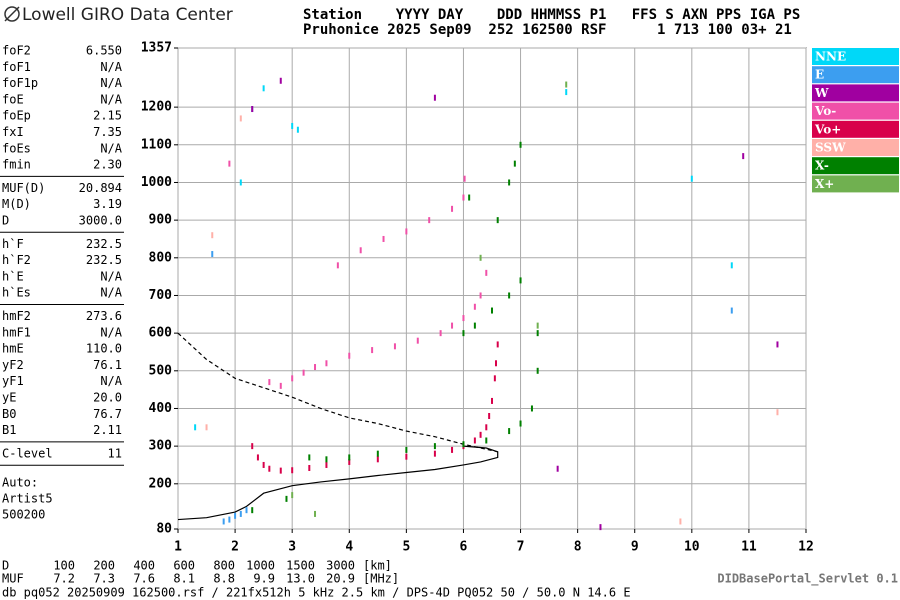 Image resolution: width=900 pixels, height=600 pixels. Describe the element at coordinates (5, 221) in the screenshot. I see `param-name: D` at that location.